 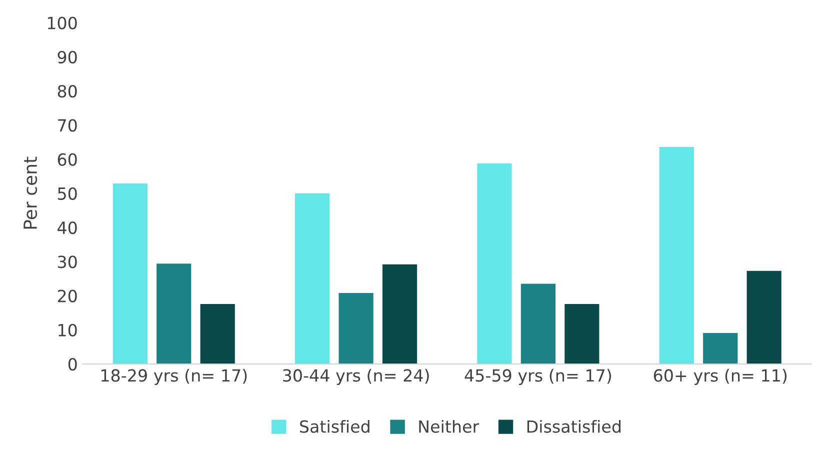 I want to click on x-tick-label: 60+ yrs (n= 11), so click(x=720, y=376).